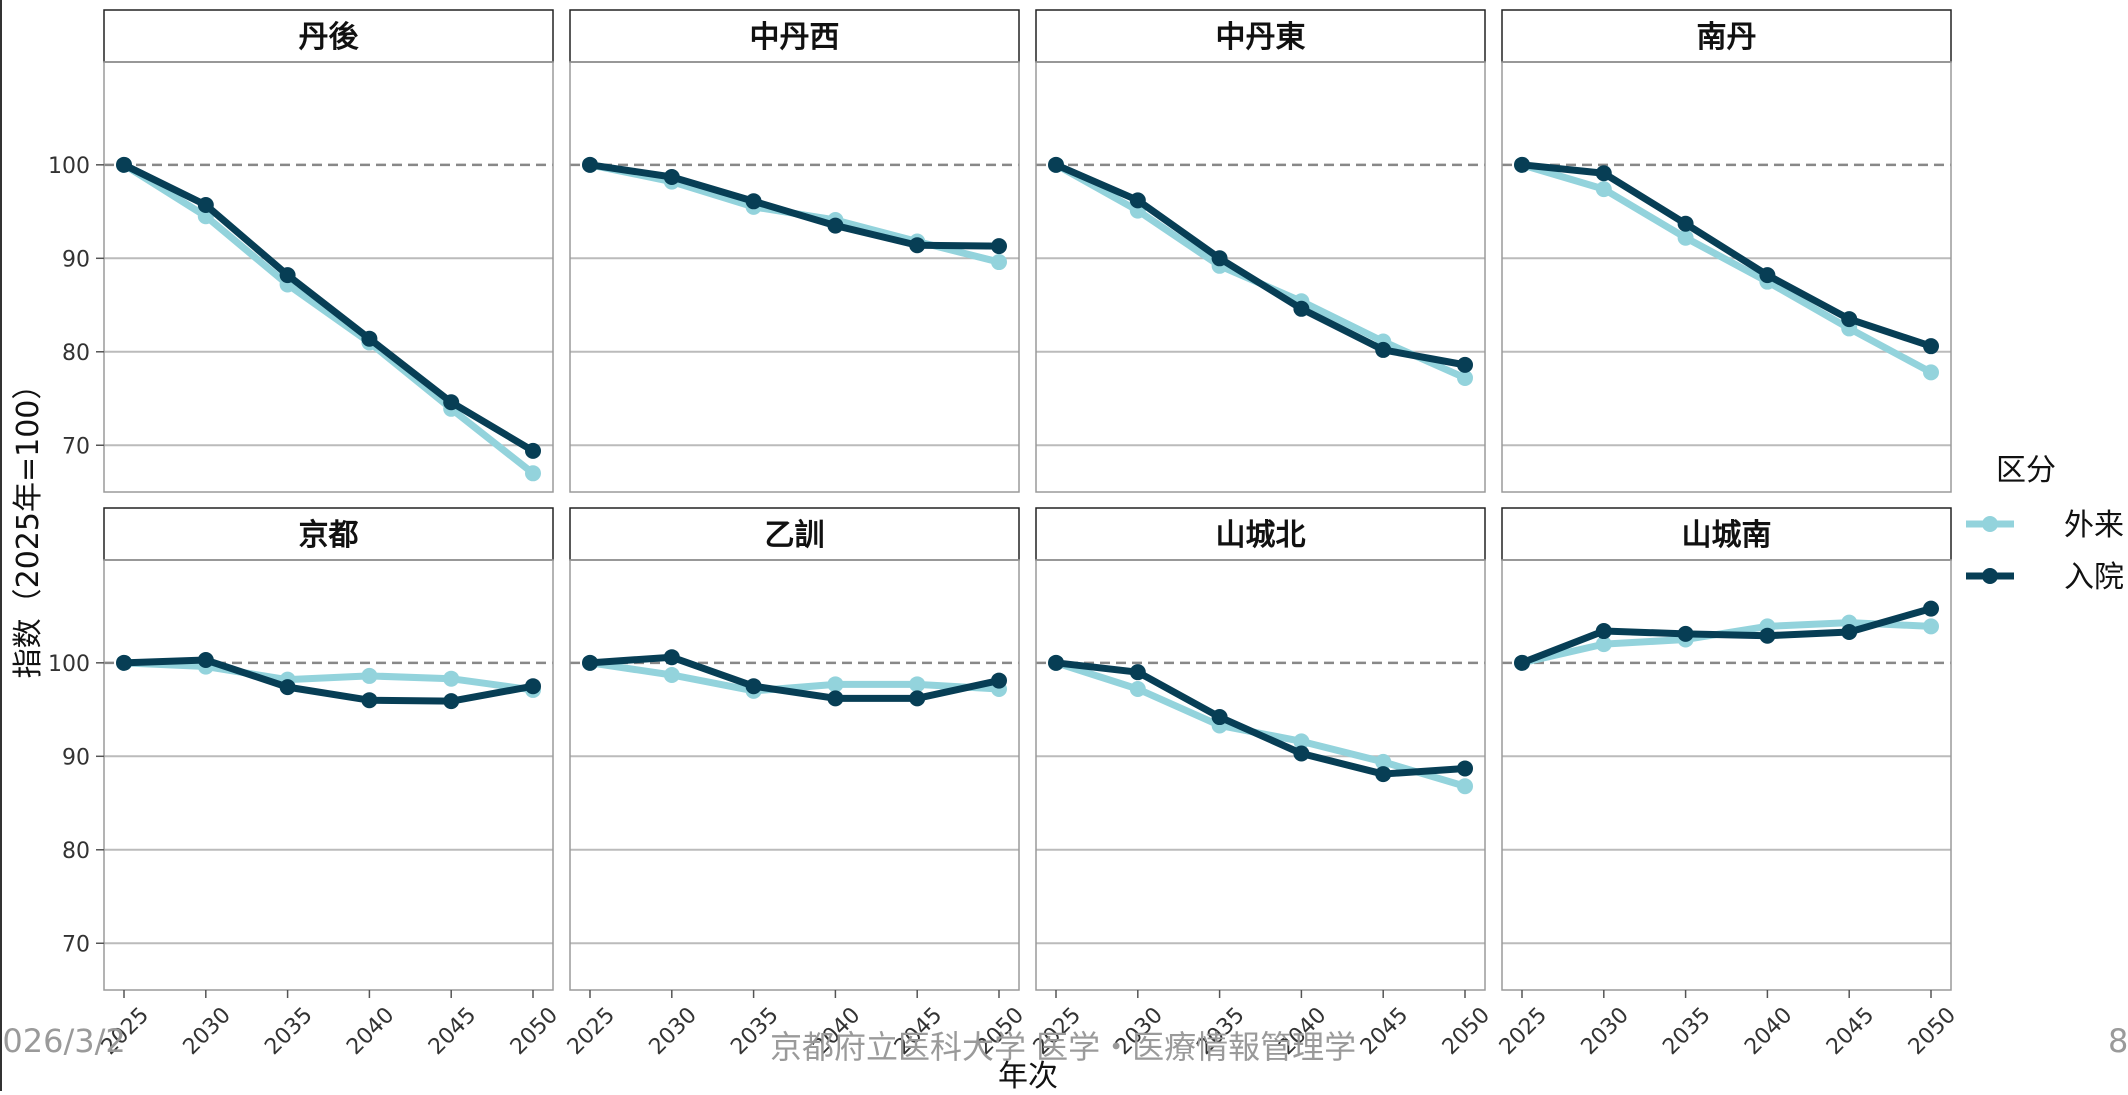  I want to click on panel-title: 乙訓, so click(795, 535).